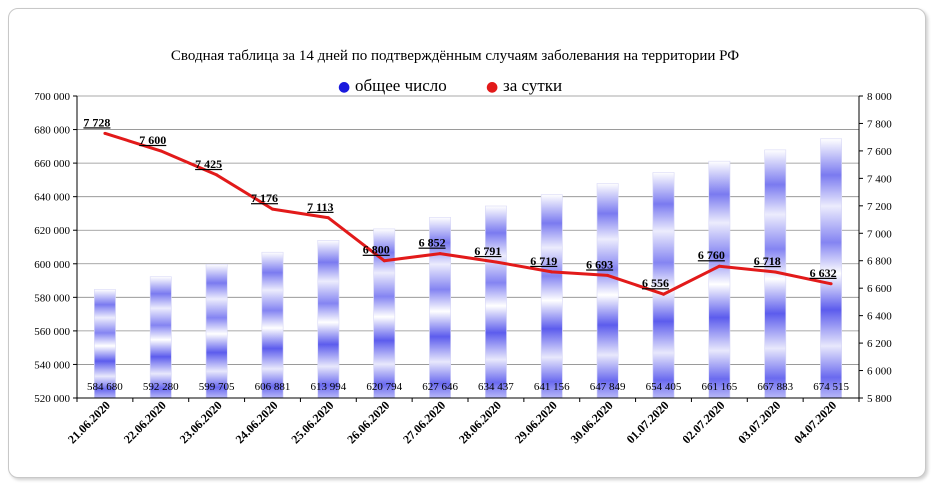 Image resolution: width=934 pixels, height=485 pixels. I want to click on bar-value-label: 620 794, so click(384, 387).